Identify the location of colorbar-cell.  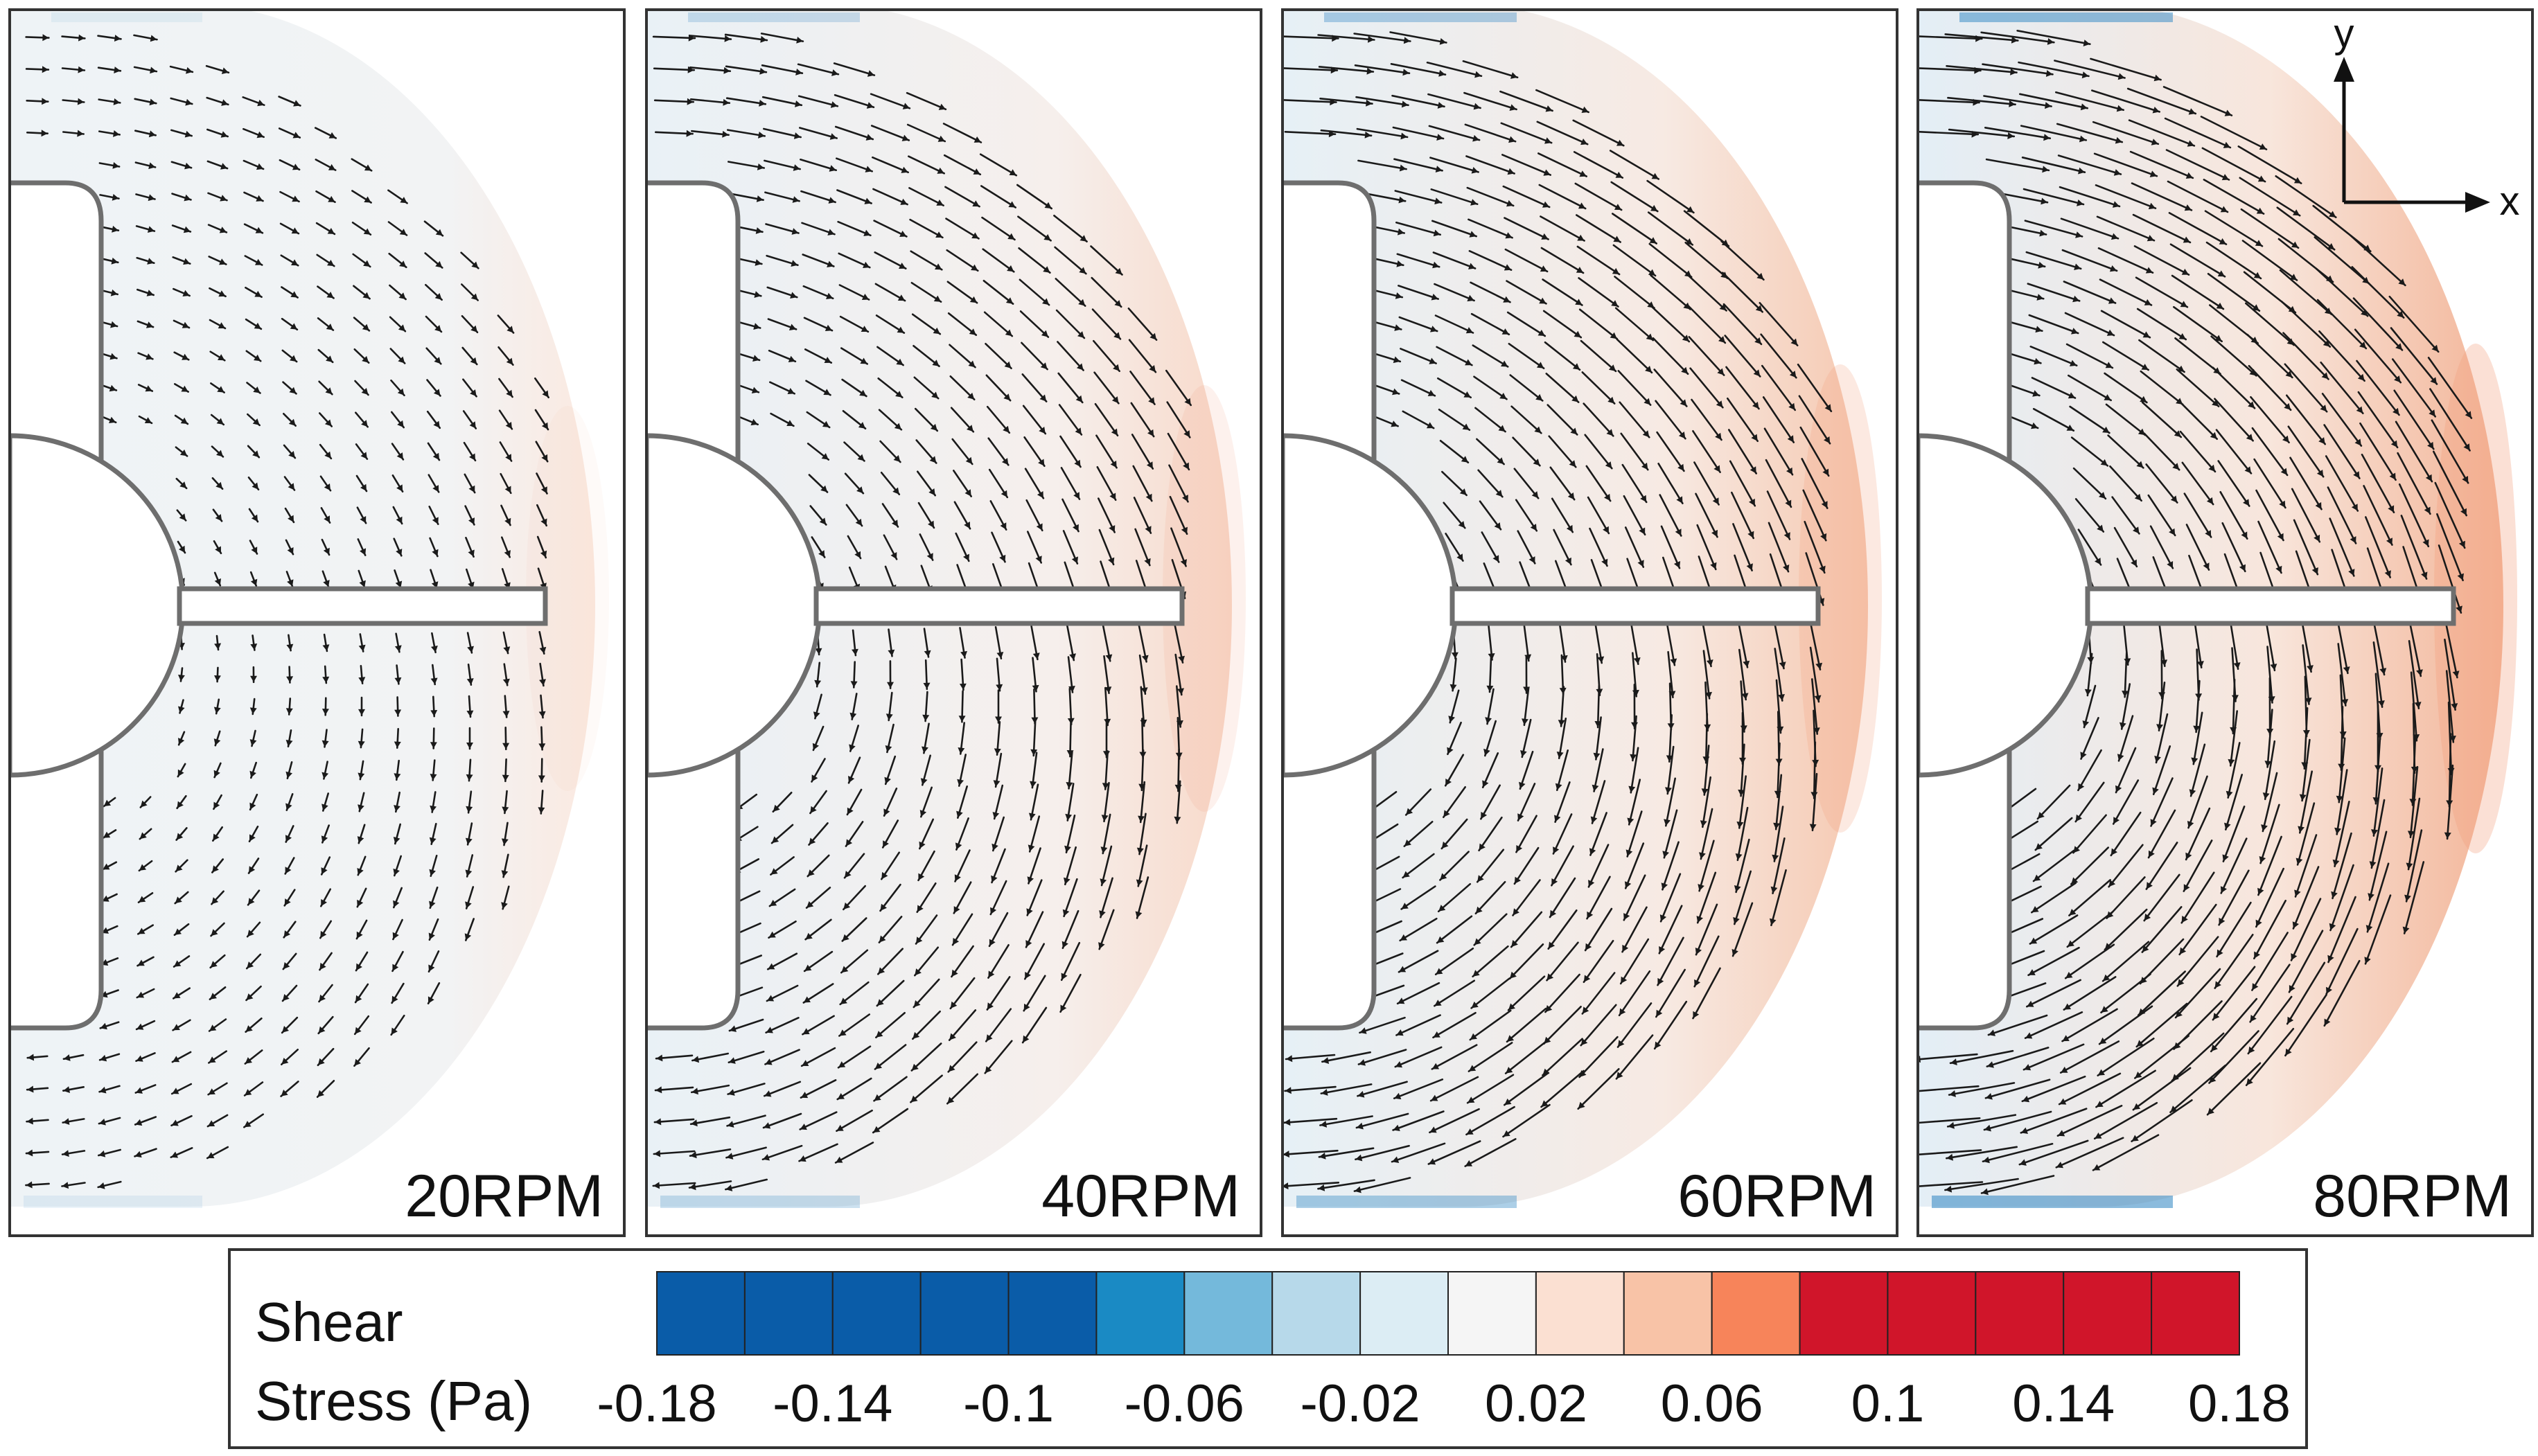
(1844, 1313).